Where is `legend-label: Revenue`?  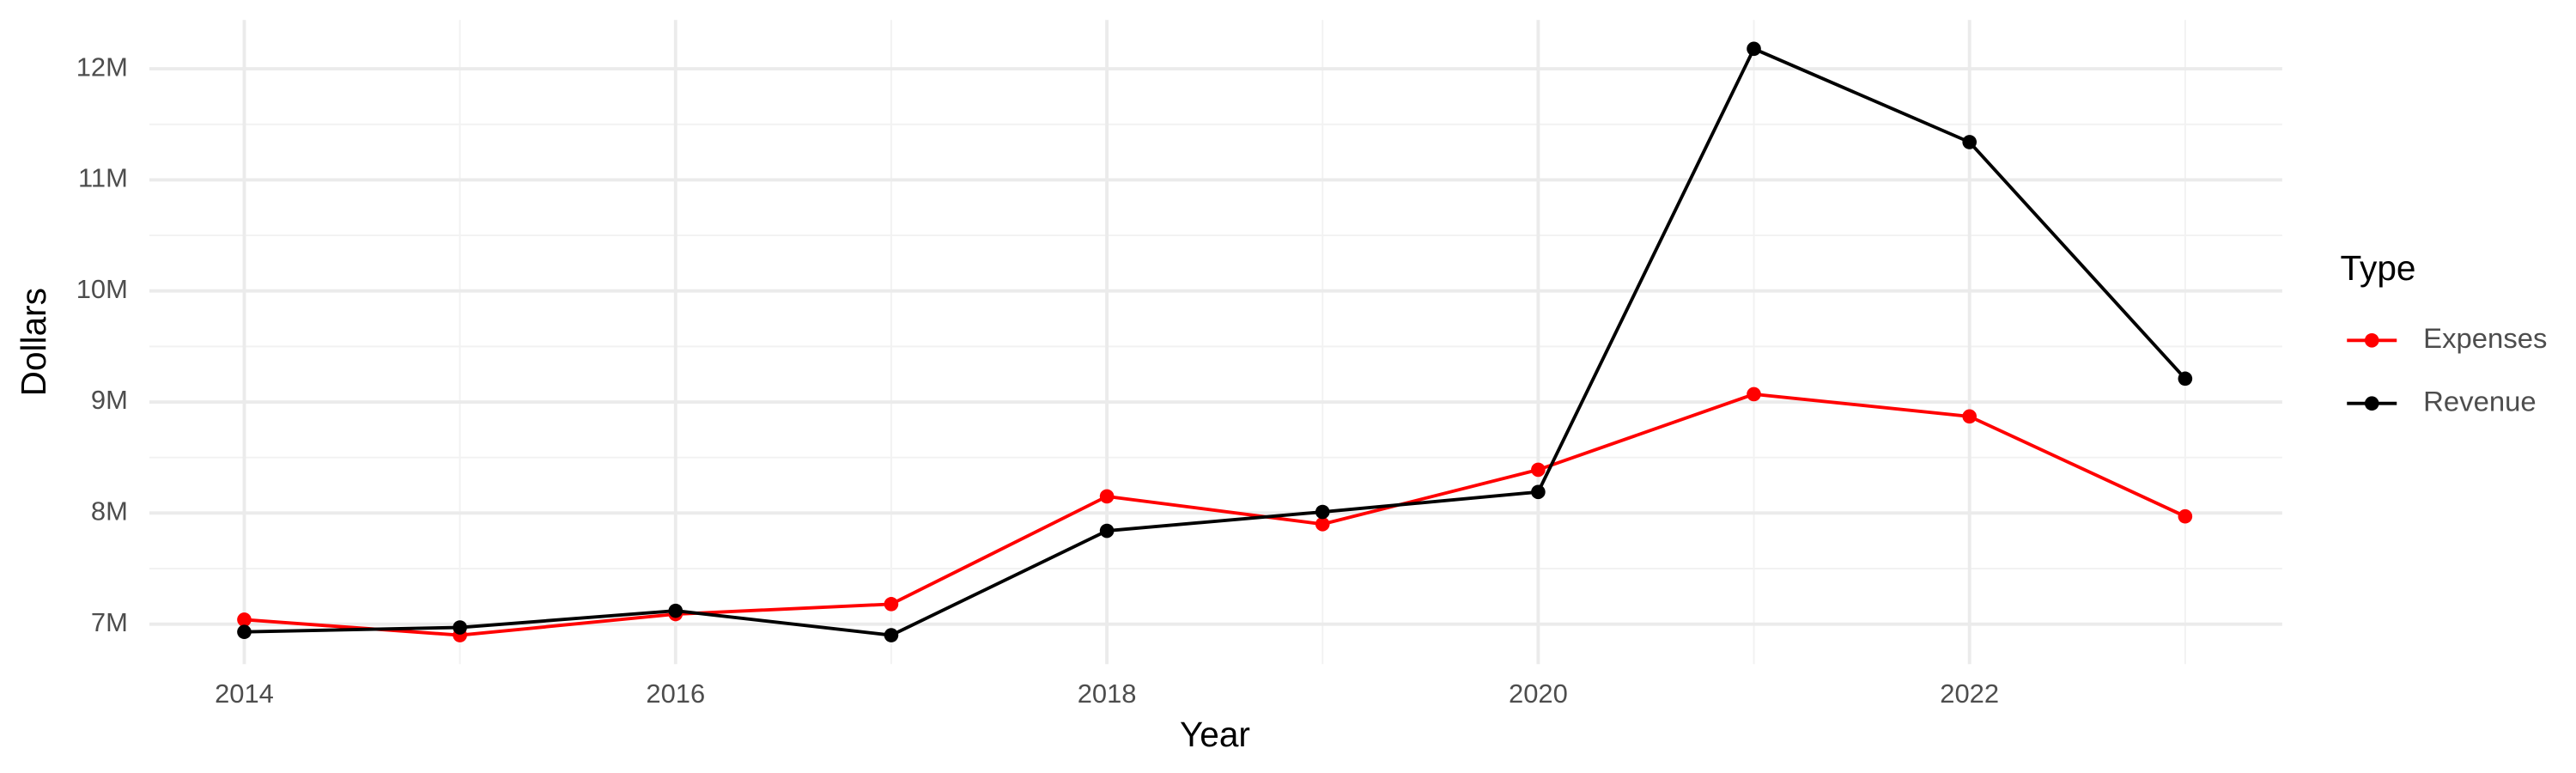
legend-label: Revenue is located at coordinates (2480, 401).